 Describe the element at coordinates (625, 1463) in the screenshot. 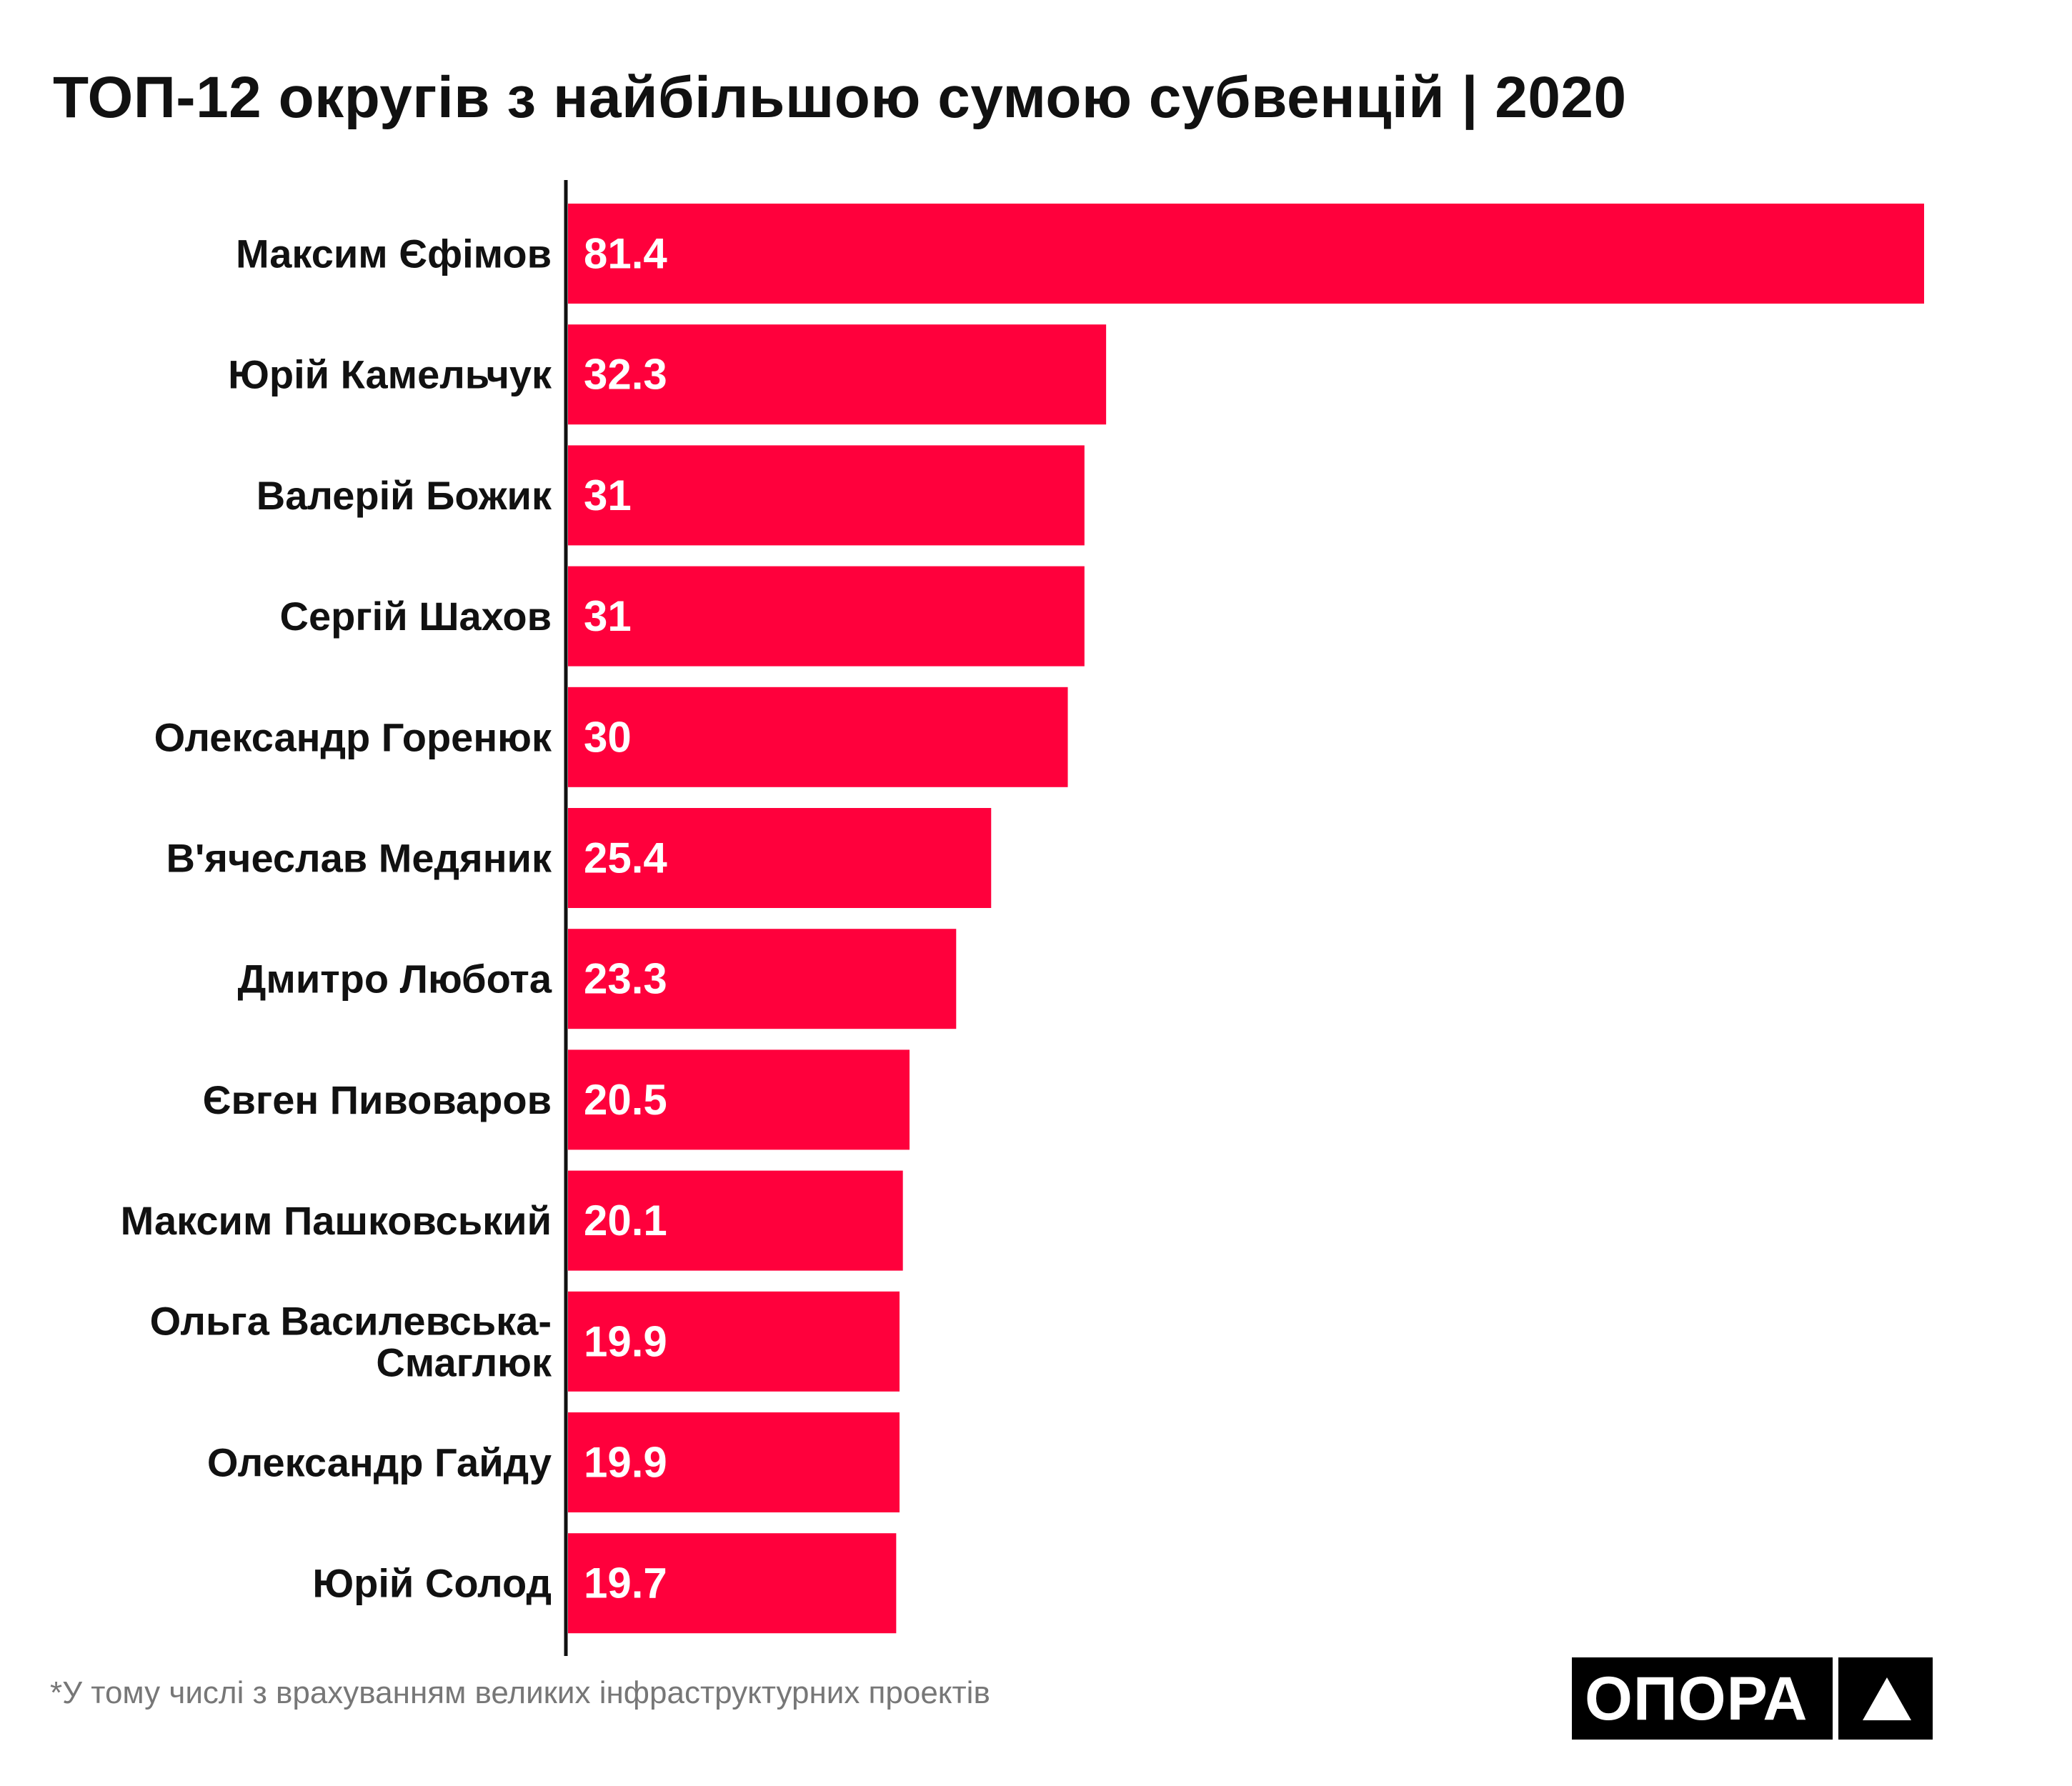

I see `value-label-11: 19.9` at that location.